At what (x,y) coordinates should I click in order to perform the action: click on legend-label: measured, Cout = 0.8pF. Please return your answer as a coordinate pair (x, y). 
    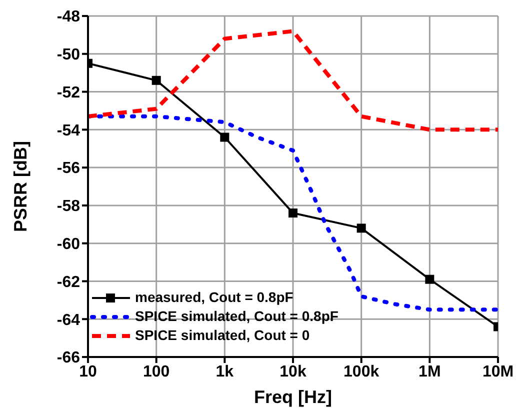
    Looking at the image, I should click on (214, 297).